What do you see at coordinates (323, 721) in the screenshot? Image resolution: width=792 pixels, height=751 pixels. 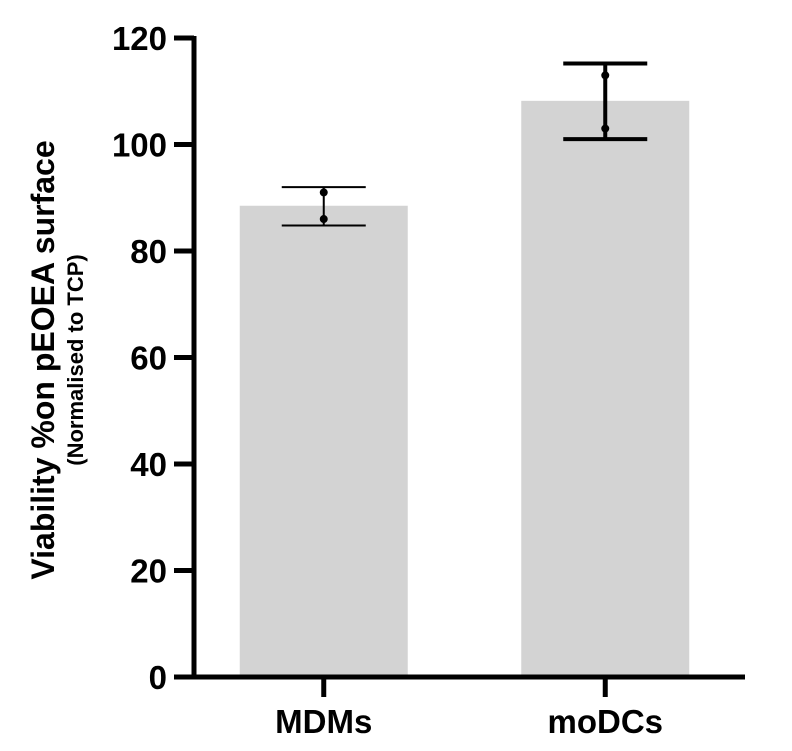 I see `x-tick-label-mdms: MDMs` at bounding box center [323, 721].